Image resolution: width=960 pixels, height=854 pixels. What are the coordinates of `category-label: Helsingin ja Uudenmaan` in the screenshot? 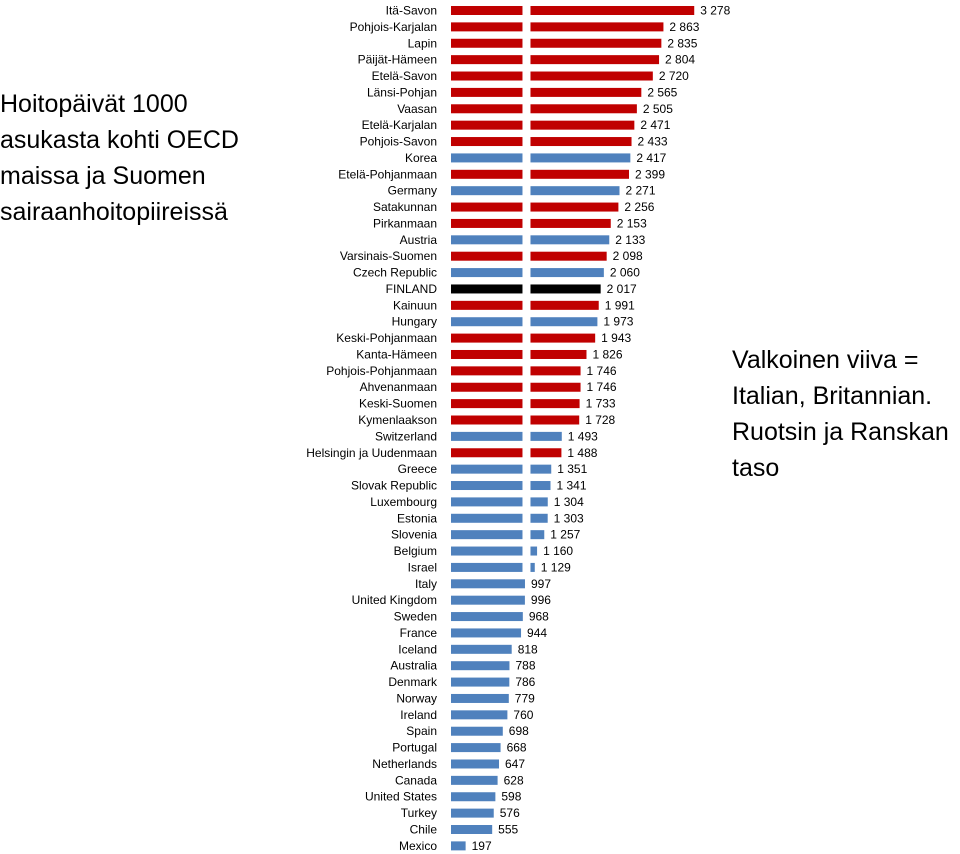 It's located at (371, 453).